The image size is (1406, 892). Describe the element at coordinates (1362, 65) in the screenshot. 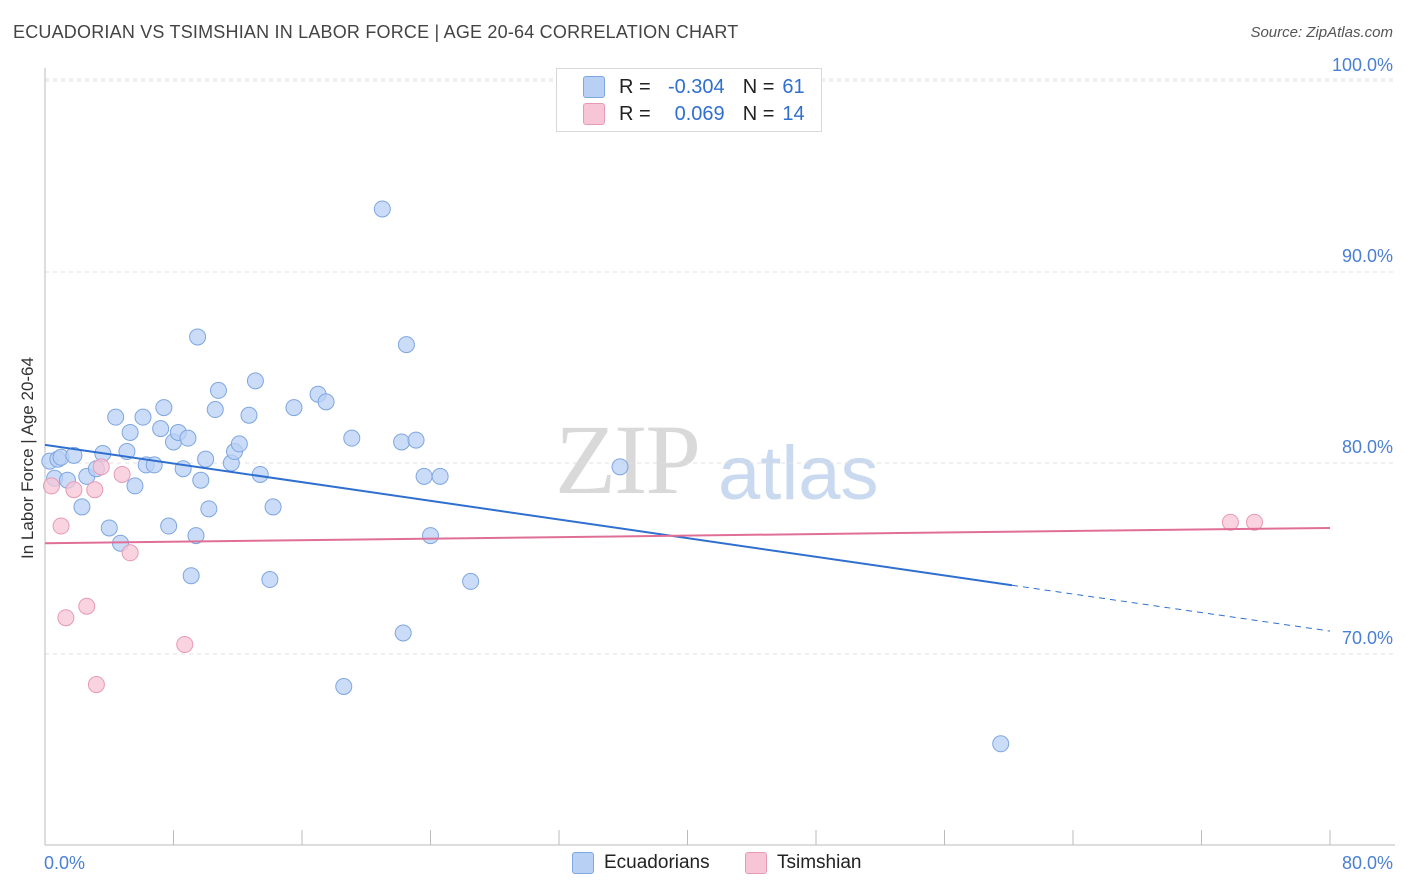

I see `y-tick-label: 100.0%` at that location.